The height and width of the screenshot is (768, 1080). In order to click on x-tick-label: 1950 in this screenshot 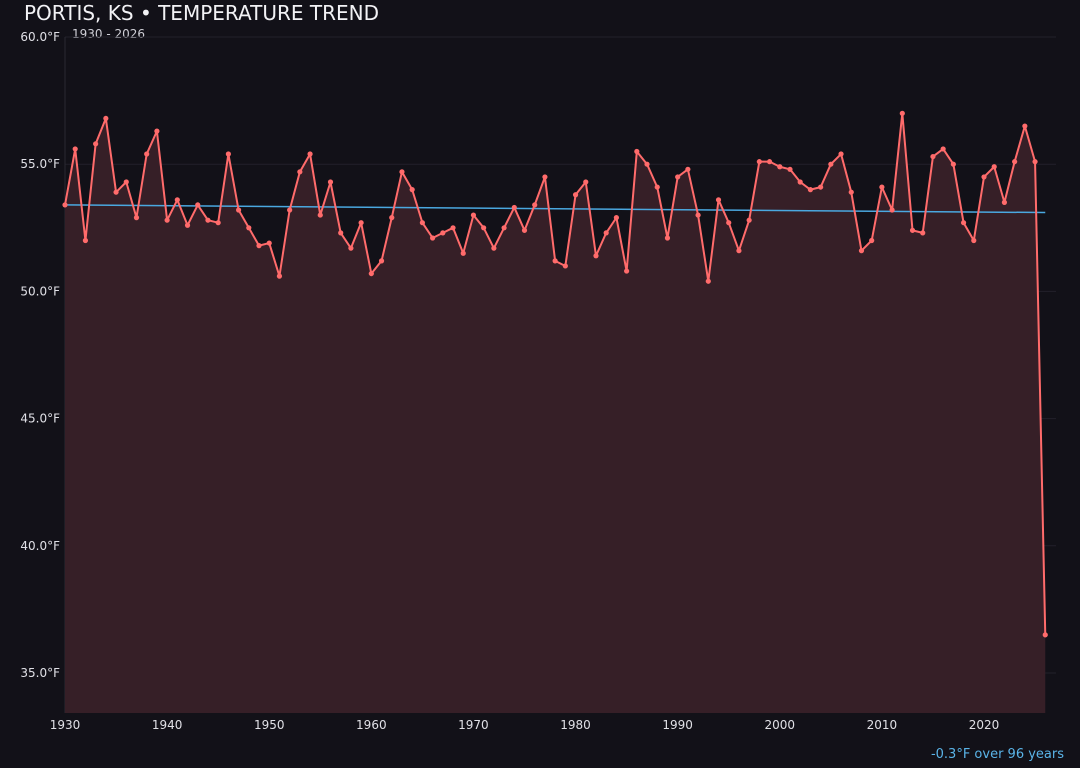, I will do `click(269, 725)`.